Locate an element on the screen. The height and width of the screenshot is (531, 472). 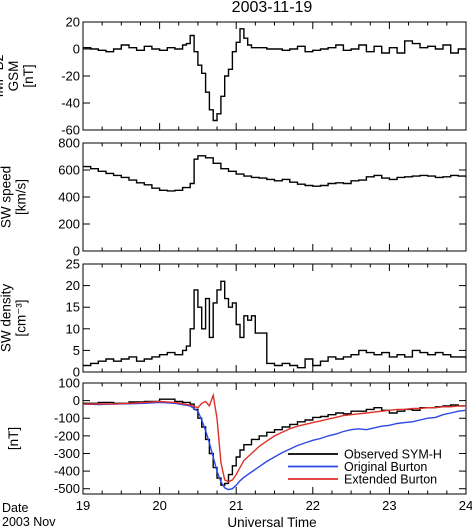
y-tick-label: -500 is located at coordinates (67, 488).